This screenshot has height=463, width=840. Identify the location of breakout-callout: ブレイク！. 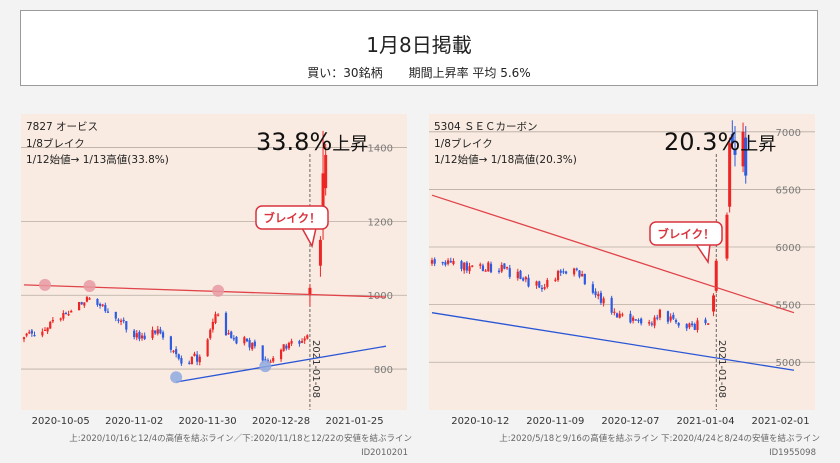
(292, 227).